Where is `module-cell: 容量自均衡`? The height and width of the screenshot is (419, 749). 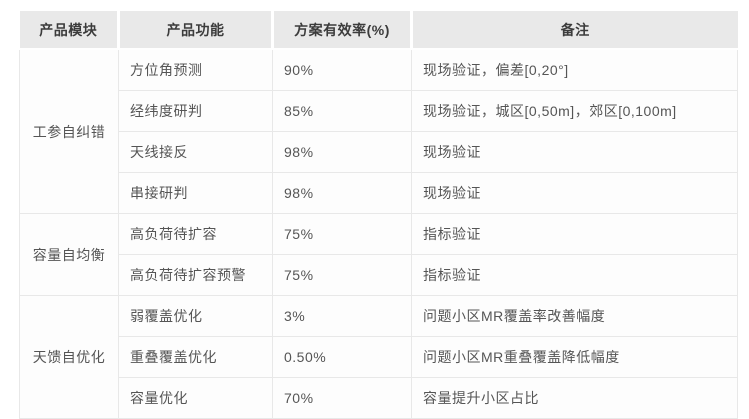 module-cell: 容量自均衡 is located at coordinates (69, 254).